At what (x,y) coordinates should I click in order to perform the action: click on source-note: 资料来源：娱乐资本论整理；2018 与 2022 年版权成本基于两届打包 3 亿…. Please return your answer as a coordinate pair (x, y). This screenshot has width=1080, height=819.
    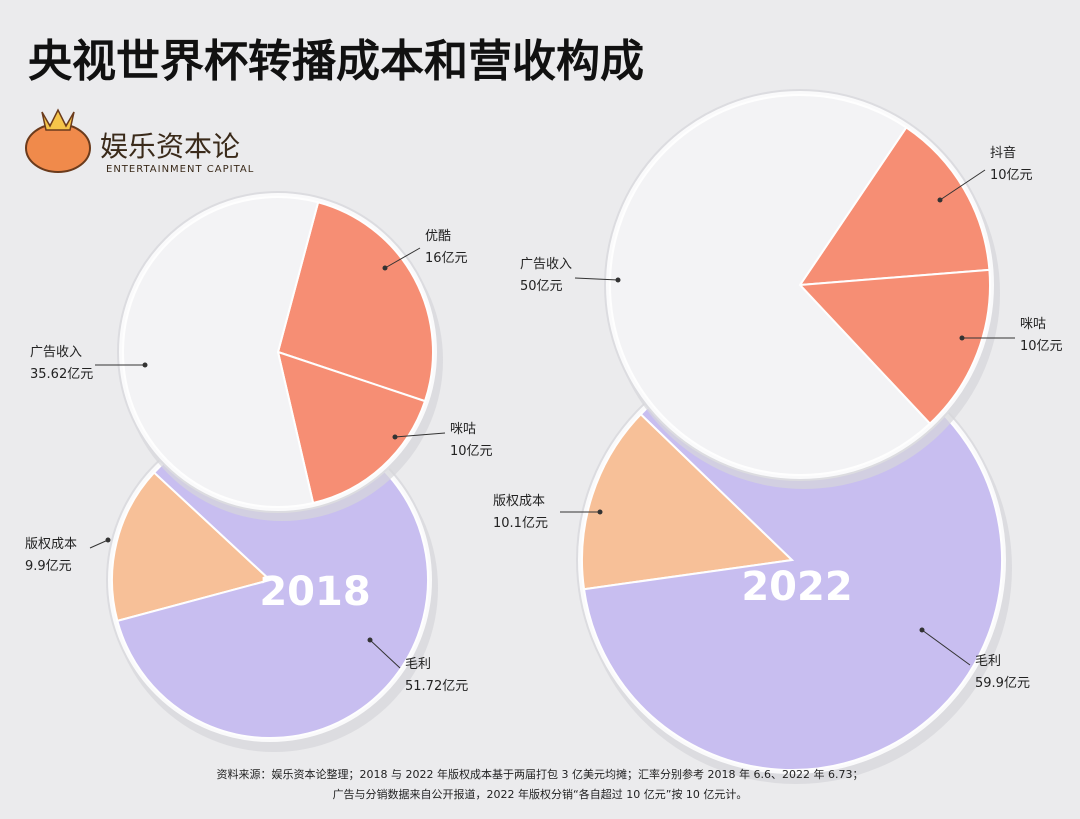
    Looking at the image, I should click on (540, 774).